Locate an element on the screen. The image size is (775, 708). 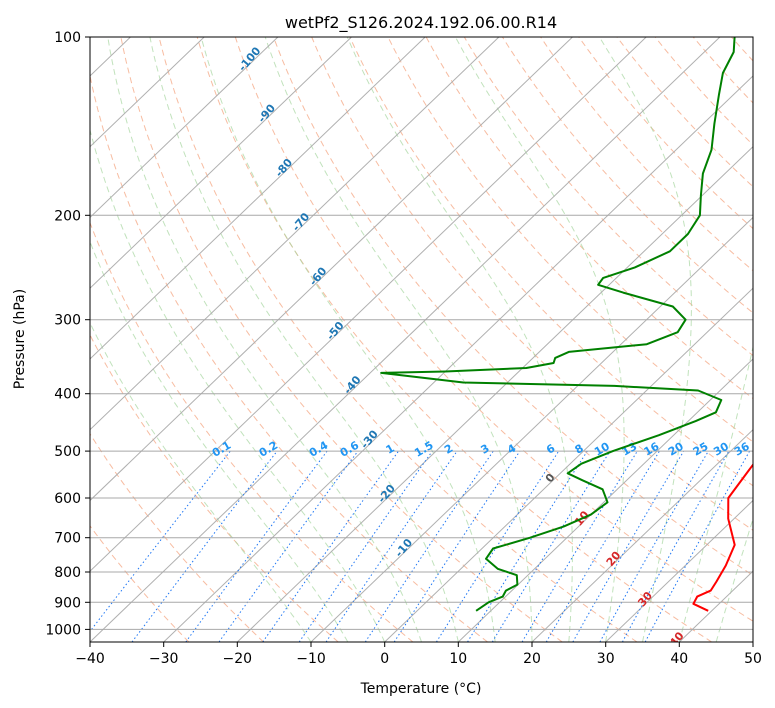
x-tick-label: −40 is located at coordinates (90, 659).